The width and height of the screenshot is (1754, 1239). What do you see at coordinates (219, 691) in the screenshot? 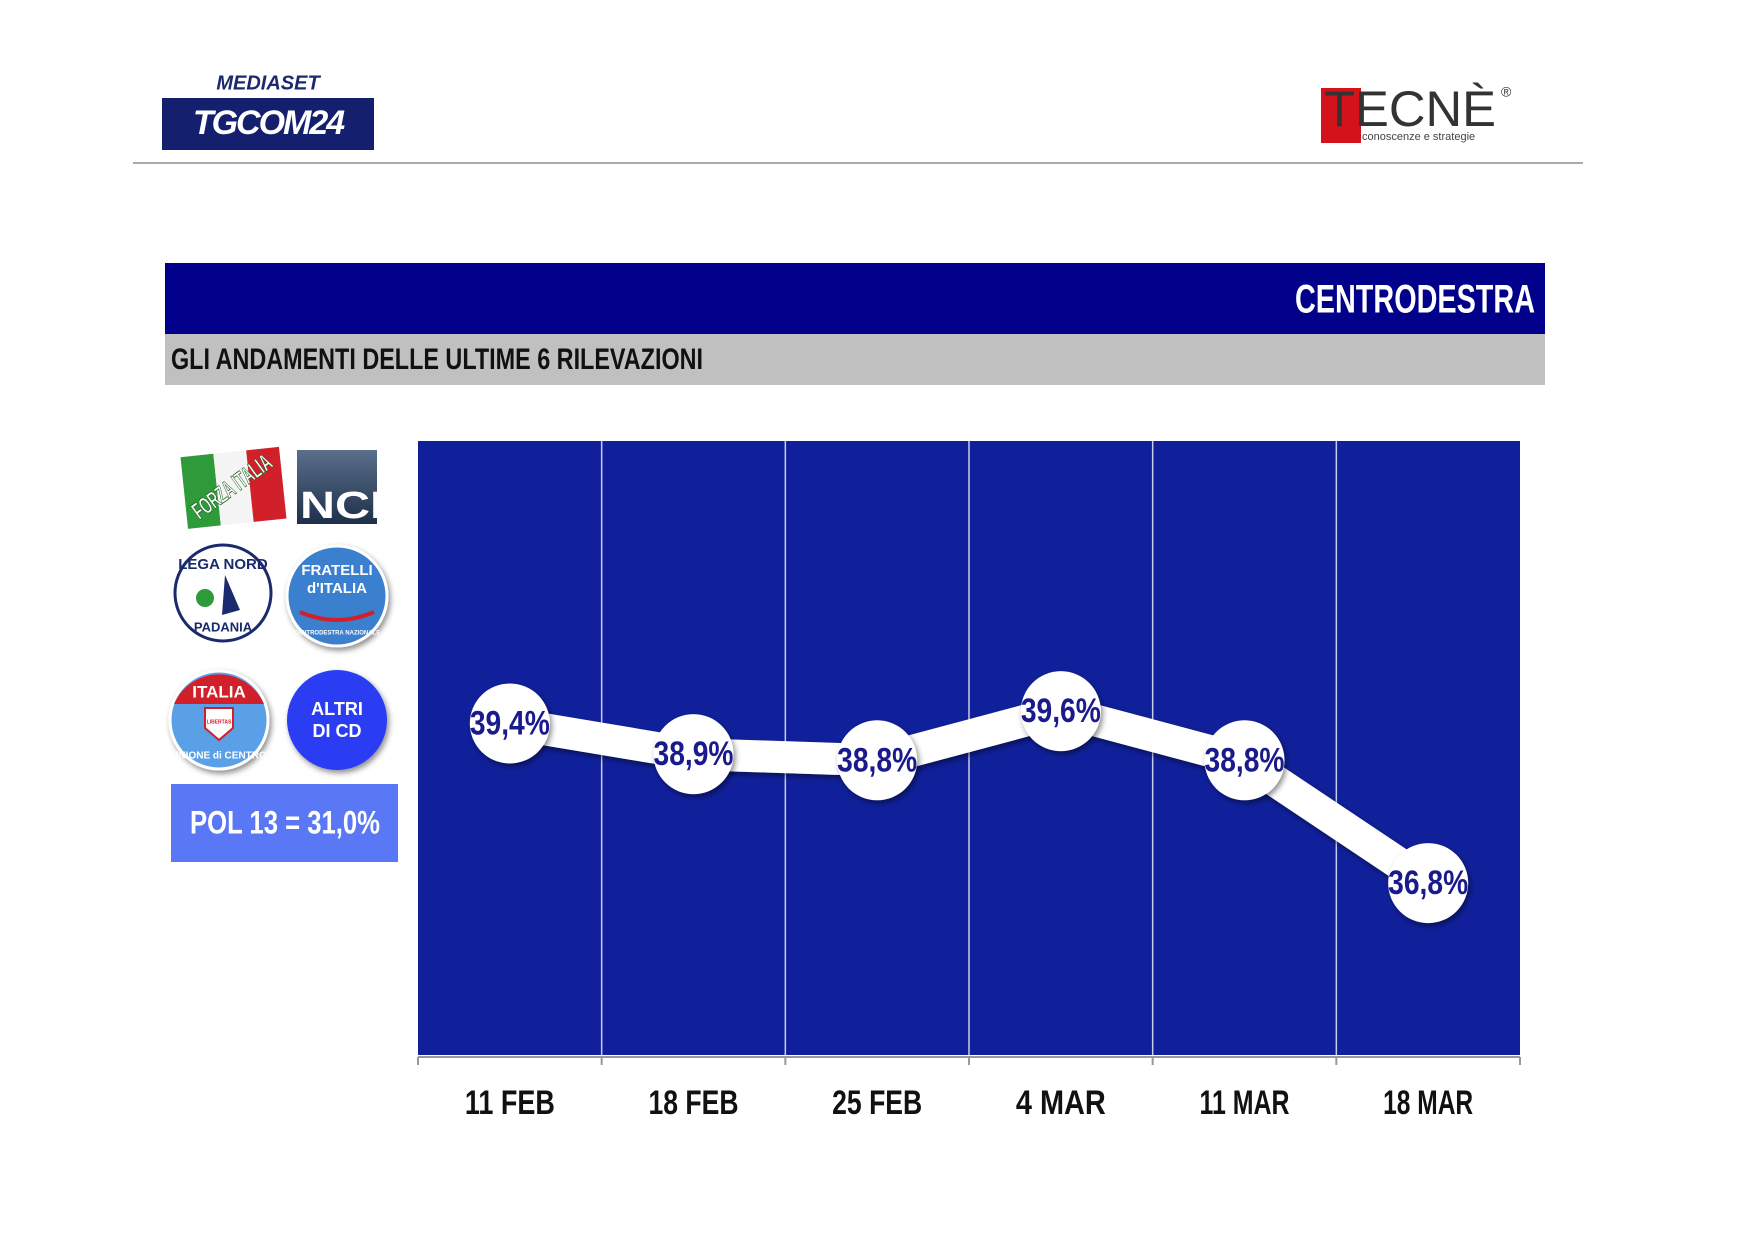
I see `udc-top: ITALIA` at bounding box center [219, 691].